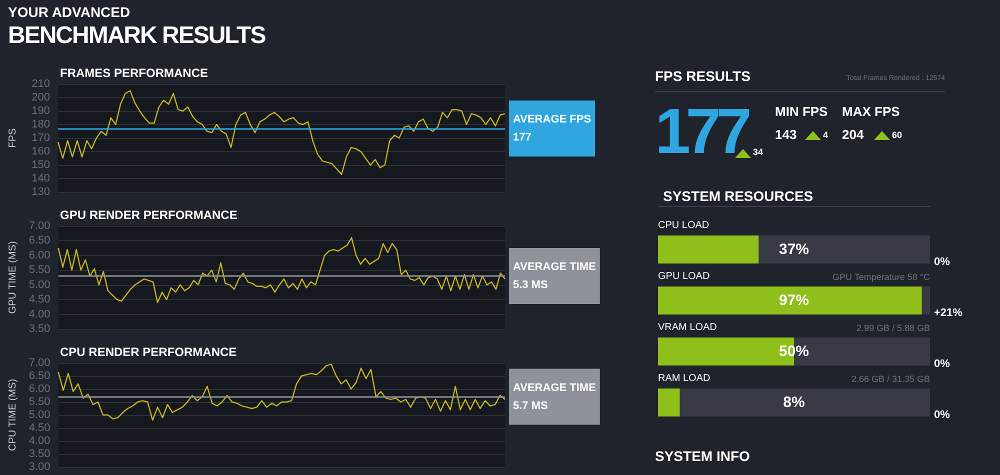 The image size is (1000, 475). What do you see at coordinates (137, 36) in the screenshot?
I see `text: BENCHMARK RESULTS` at bounding box center [137, 36].